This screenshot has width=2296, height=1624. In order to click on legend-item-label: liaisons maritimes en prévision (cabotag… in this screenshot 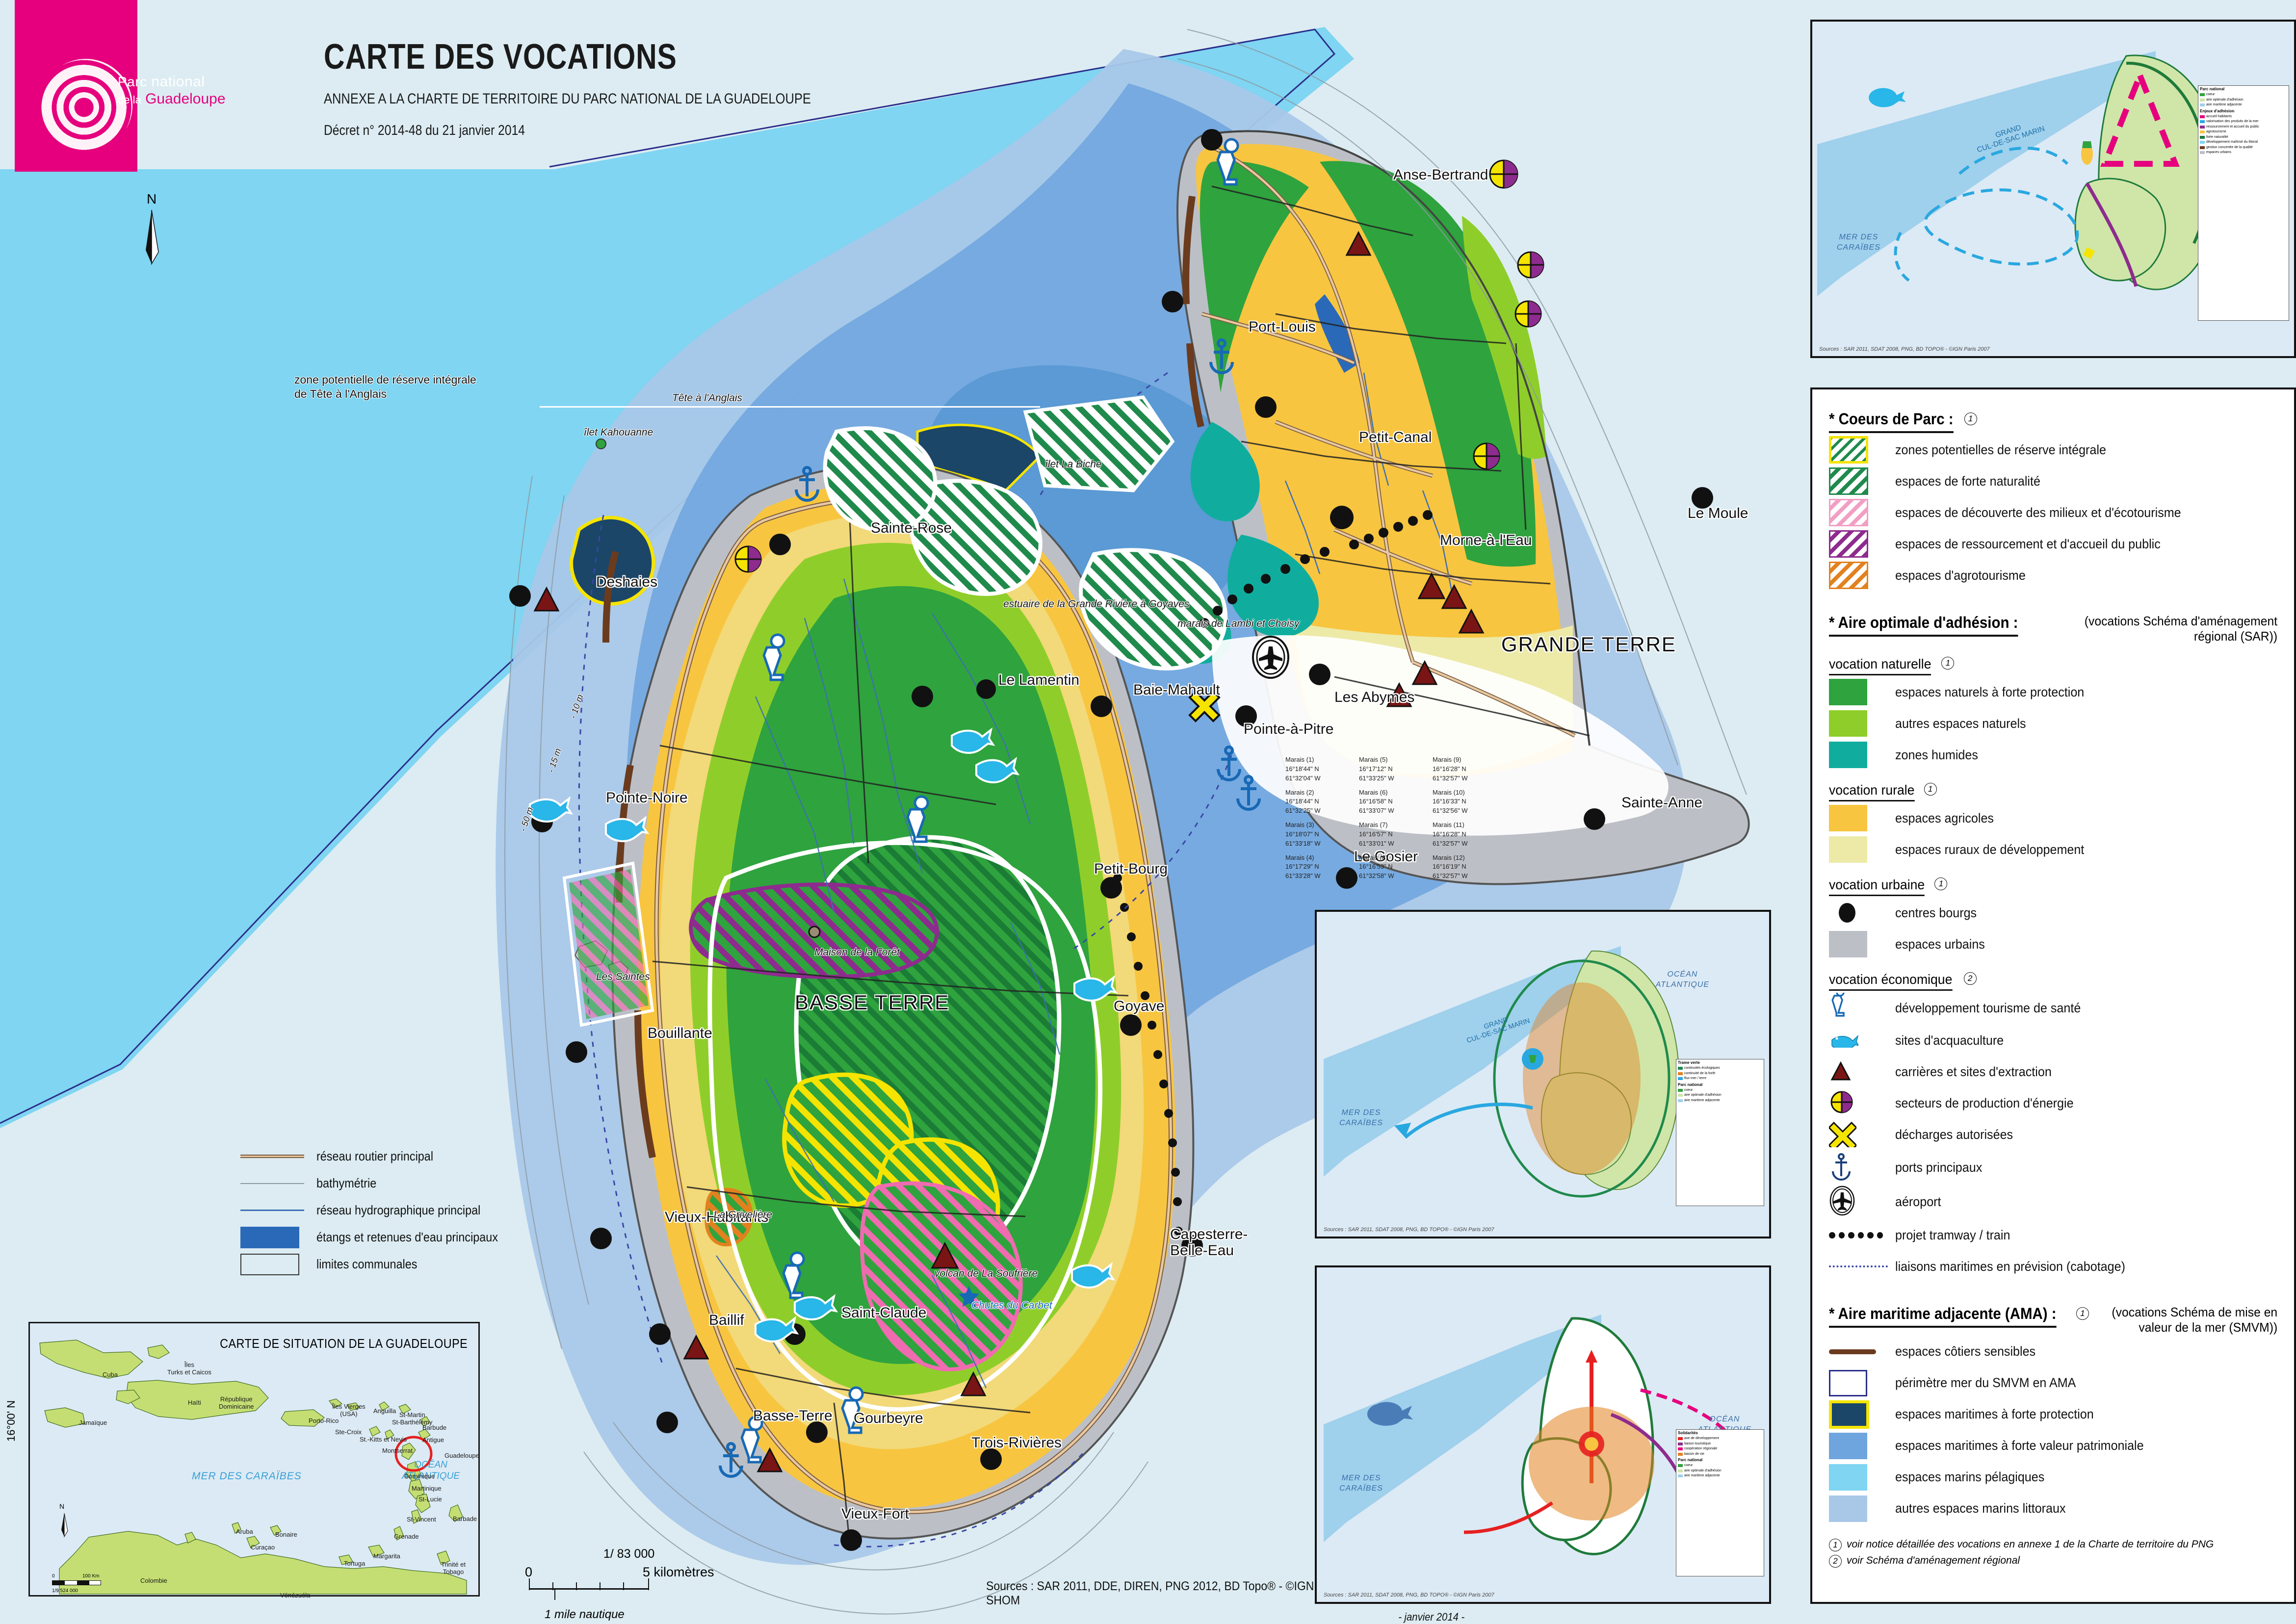, I will do `click(2010, 1266)`.